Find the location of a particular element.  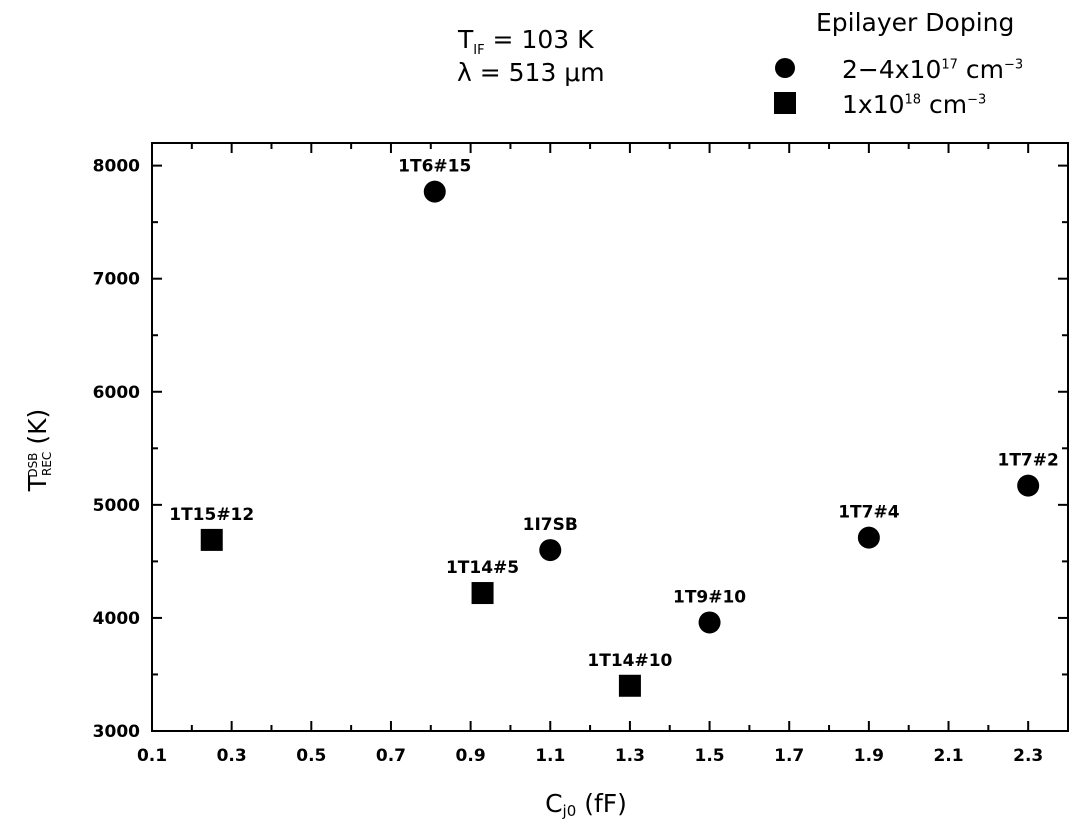

y-axis-label: TRECDSB (K) is located at coordinates (38, 451).